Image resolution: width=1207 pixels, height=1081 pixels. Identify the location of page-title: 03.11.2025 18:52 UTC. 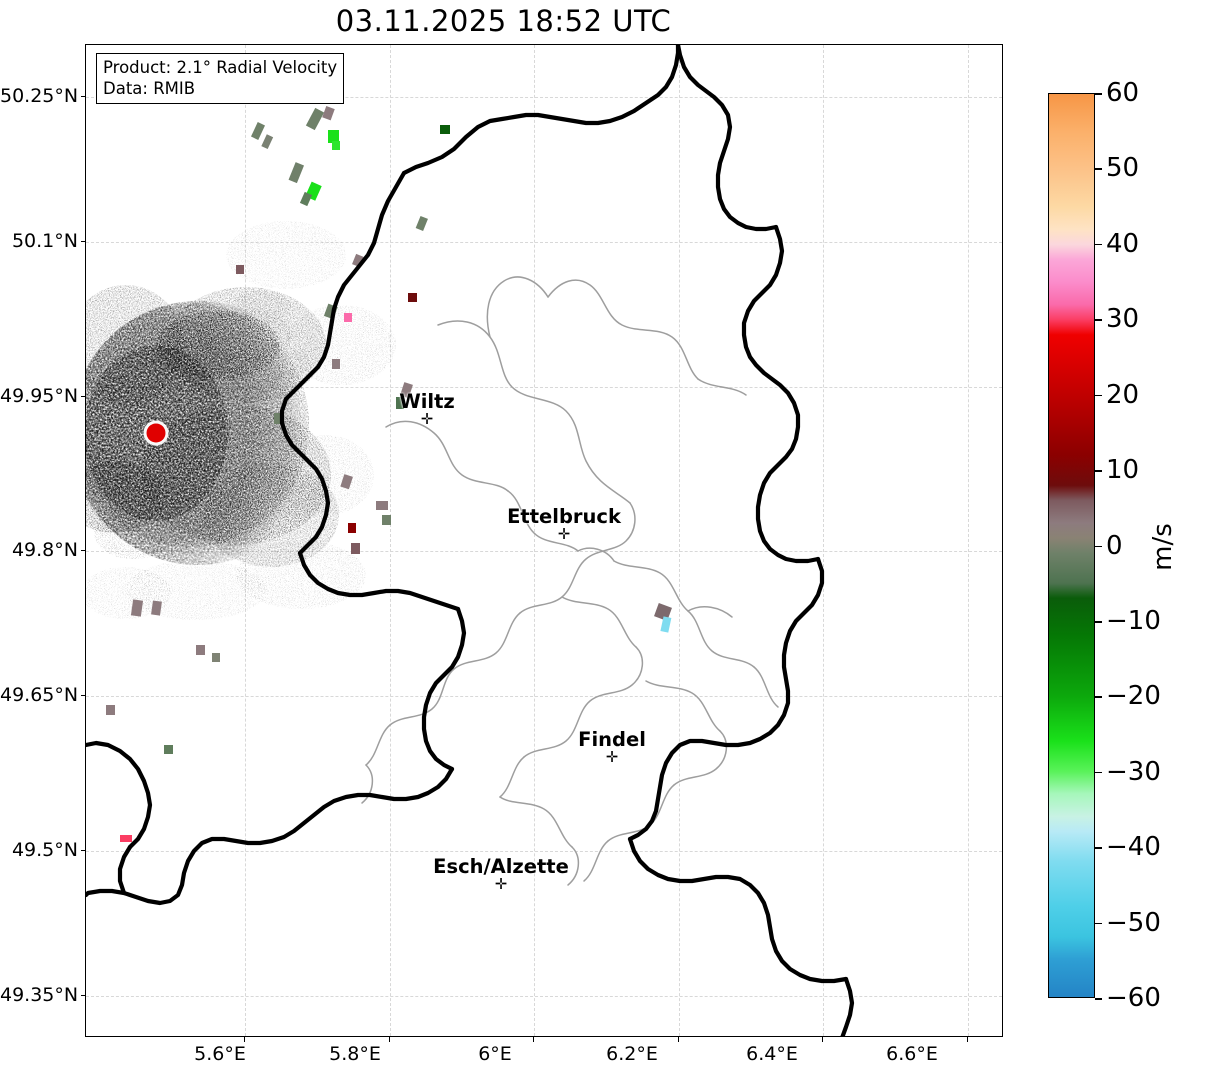
(503, 21).